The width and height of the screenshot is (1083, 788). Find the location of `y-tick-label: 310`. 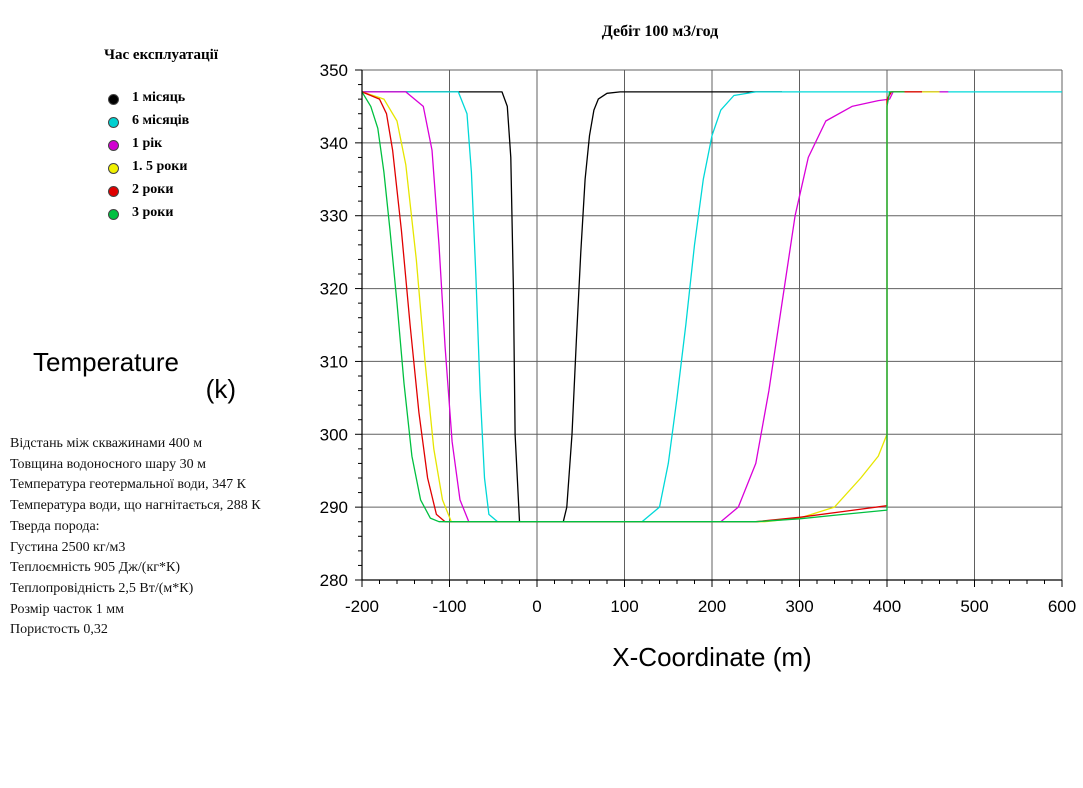

y-tick-label: 310 is located at coordinates (334, 361).